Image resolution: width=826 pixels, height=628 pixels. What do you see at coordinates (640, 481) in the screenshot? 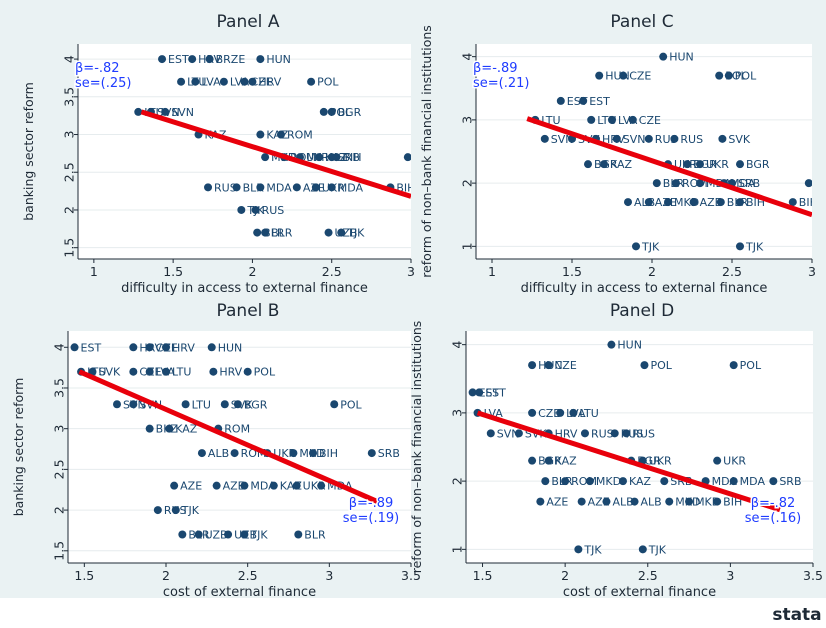
I see `point-label: KAZ` at bounding box center [640, 481].